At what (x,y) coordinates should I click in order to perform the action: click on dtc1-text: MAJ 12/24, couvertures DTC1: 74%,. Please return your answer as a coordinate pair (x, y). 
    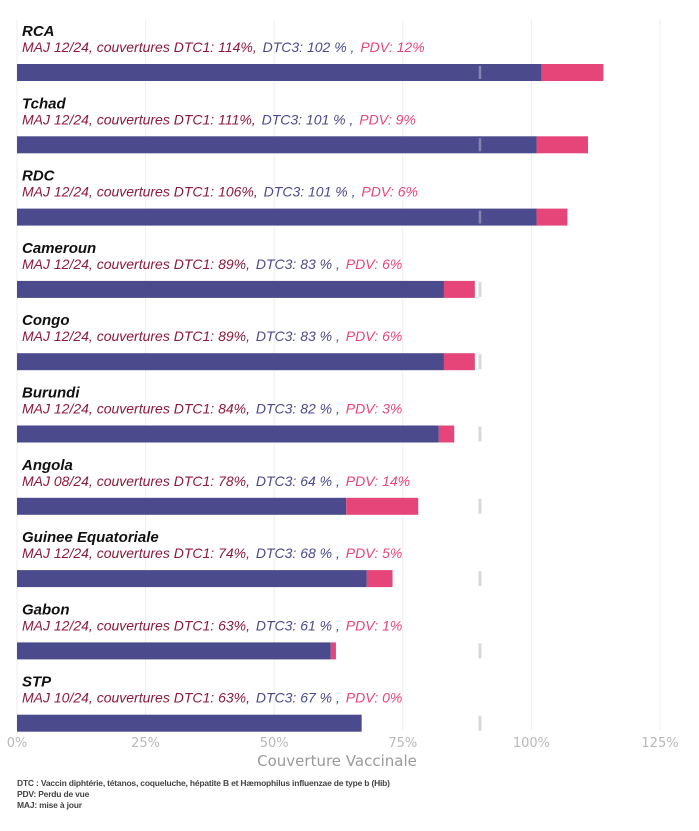
    Looking at the image, I should click on (138, 553).